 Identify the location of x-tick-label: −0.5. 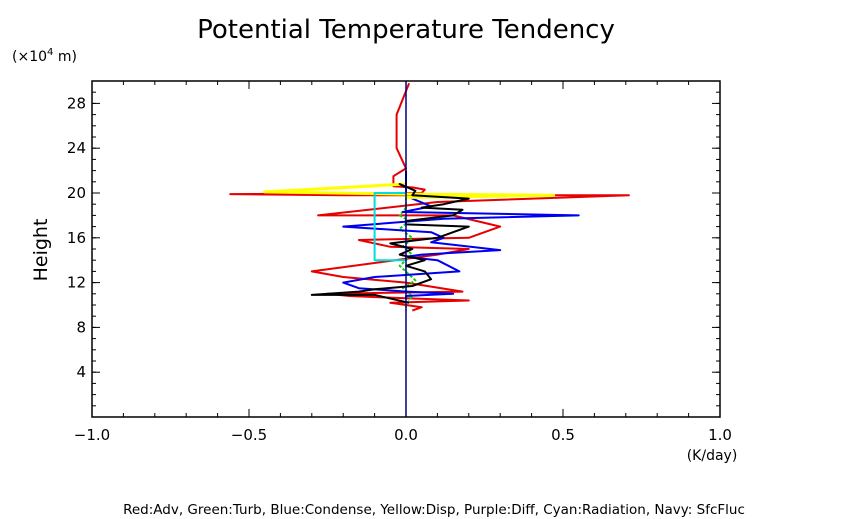
(249, 435).